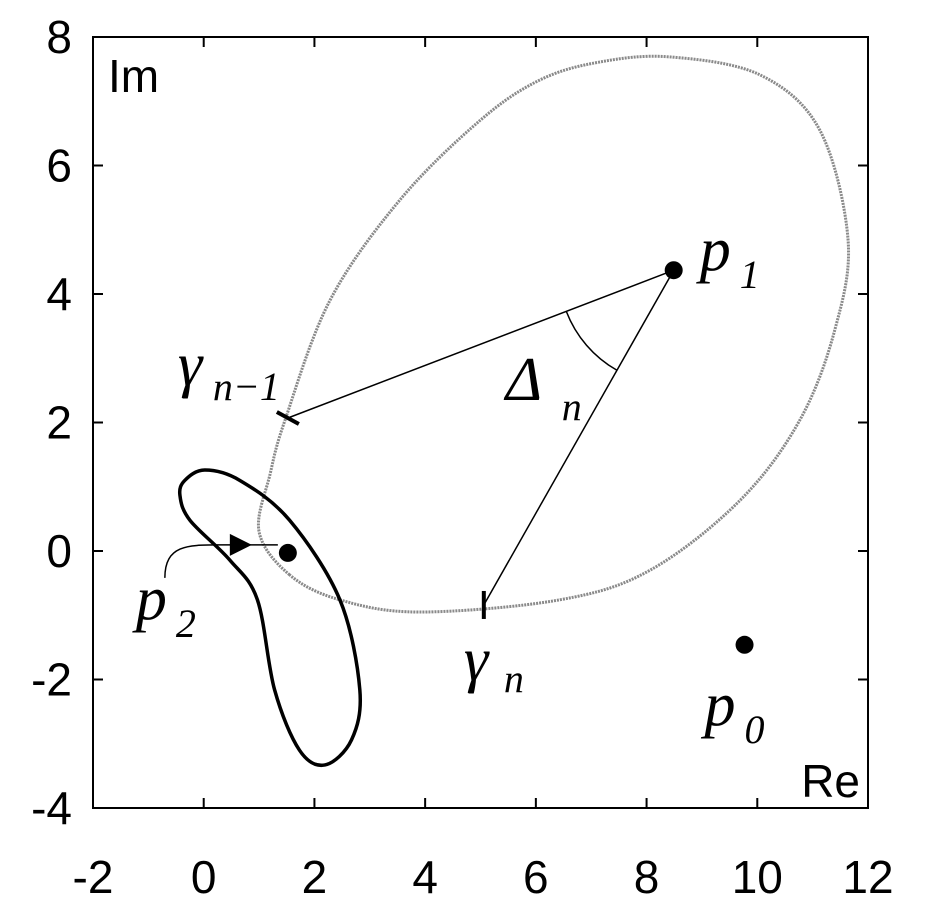 Image resolution: width=925 pixels, height=905 pixels. I want to click on marker-tick, so click(287, 418).